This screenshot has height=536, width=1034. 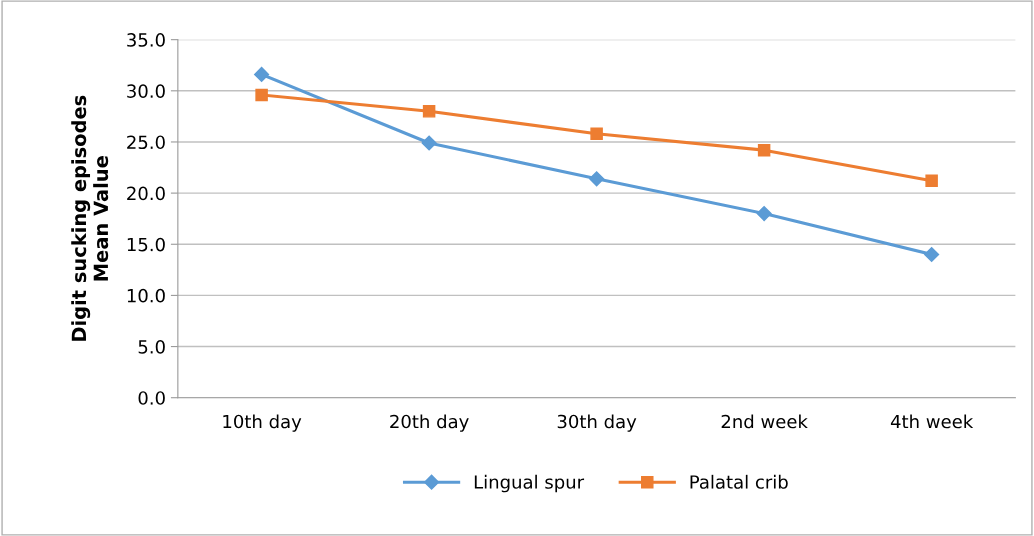 What do you see at coordinates (146, 244) in the screenshot?
I see `y-tick-label: 15.0` at bounding box center [146, 244].